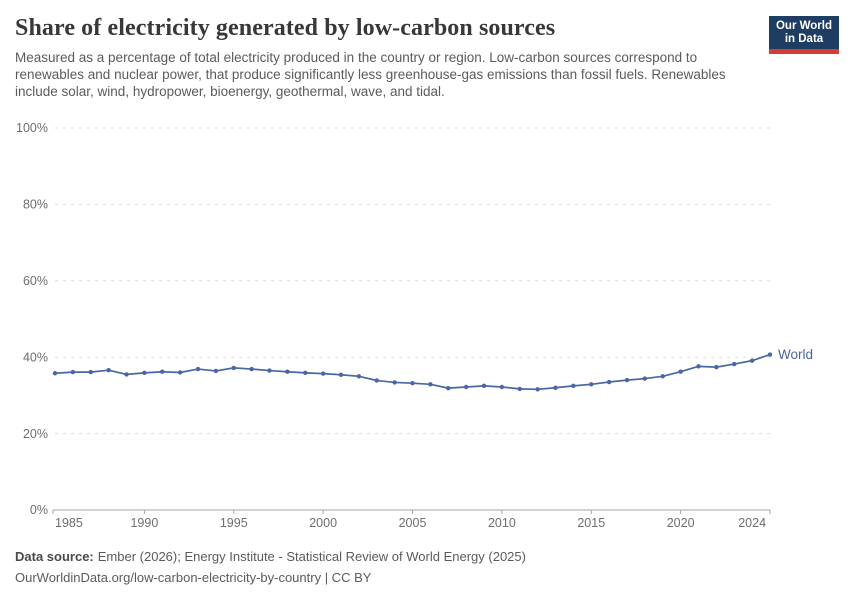 This screenshot has width=850, height=600. I want to click on y-axis-label: 40%, so click(35, 357).